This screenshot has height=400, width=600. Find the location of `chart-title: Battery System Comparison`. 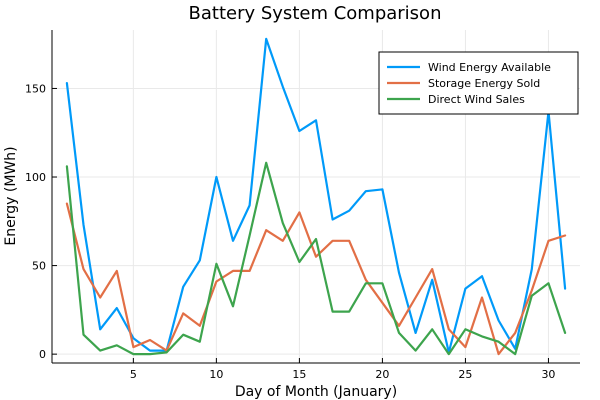

chart-title: Battery System Comparison is located at coordinates (315, 13).